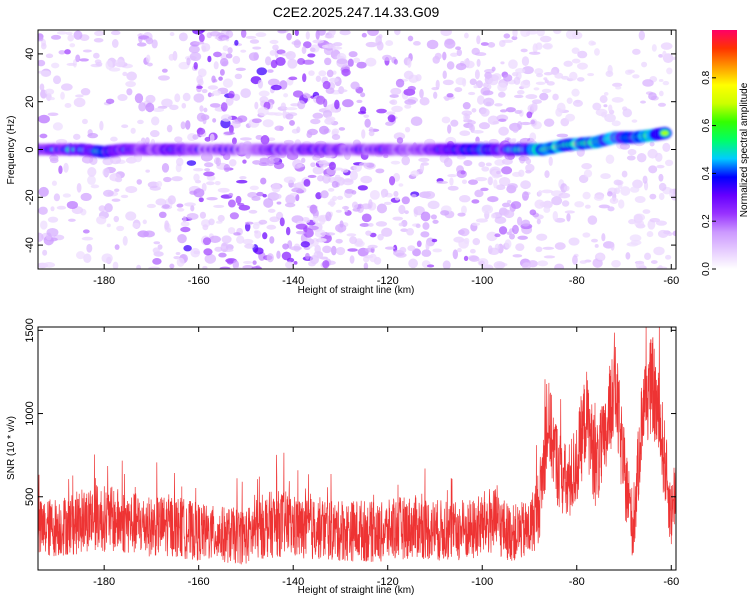  What do you see at coordinates (11, 448) in the screenshot?
I see `snr-y-label: SNR (10 * v/v)` at bounding box center [11, 448].